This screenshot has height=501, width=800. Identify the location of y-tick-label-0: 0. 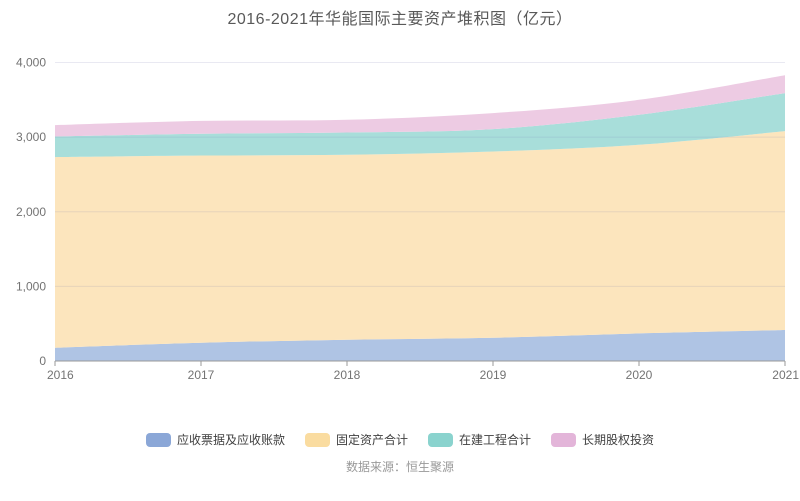
(42, 361).